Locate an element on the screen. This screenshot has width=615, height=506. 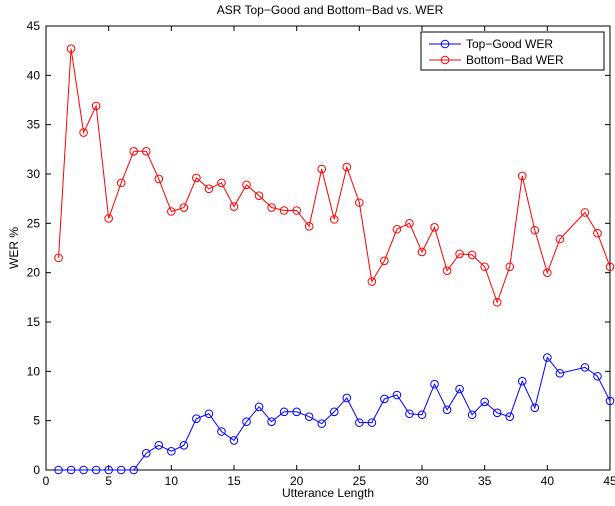
y-tick-label: 45 is located at coordinates (34, 26).